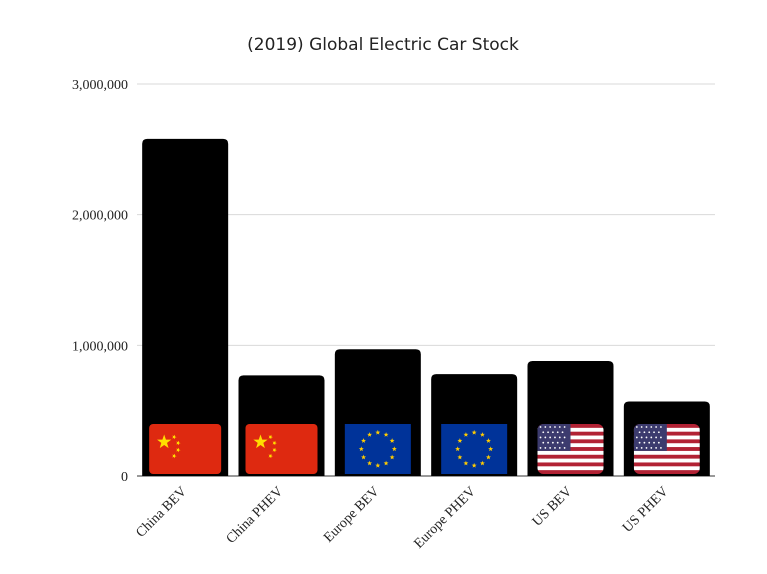 This screenshot has width=767, height=574. Describe the element at coordinates (255, 515) in the screenshot. I see `x-tick-label: China PHEV` at that location.